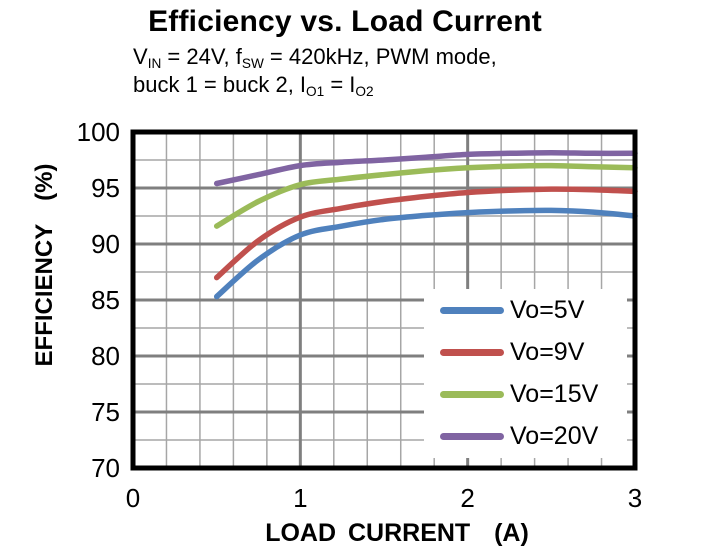  What do you see at coordinates (105, 300) in the screenshot?
I see `y-tick-label: 85` at bounding box center [105, 300].